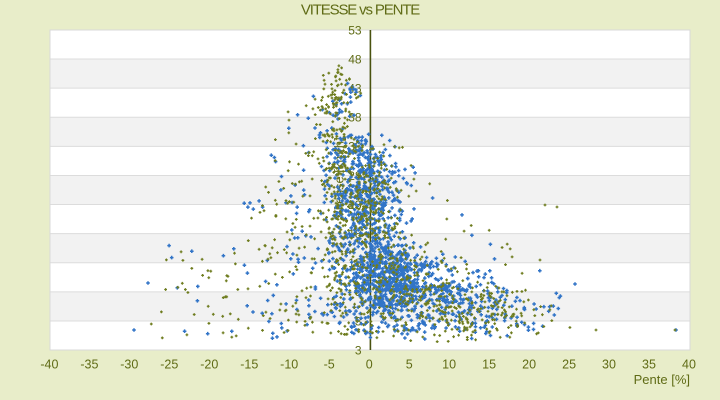 The width and height of the screenshot is (720, 400). What do you see at coordinates (358, 350) in the screenshot?
I see `svg-text: 3` at bounding box center [358, 350].